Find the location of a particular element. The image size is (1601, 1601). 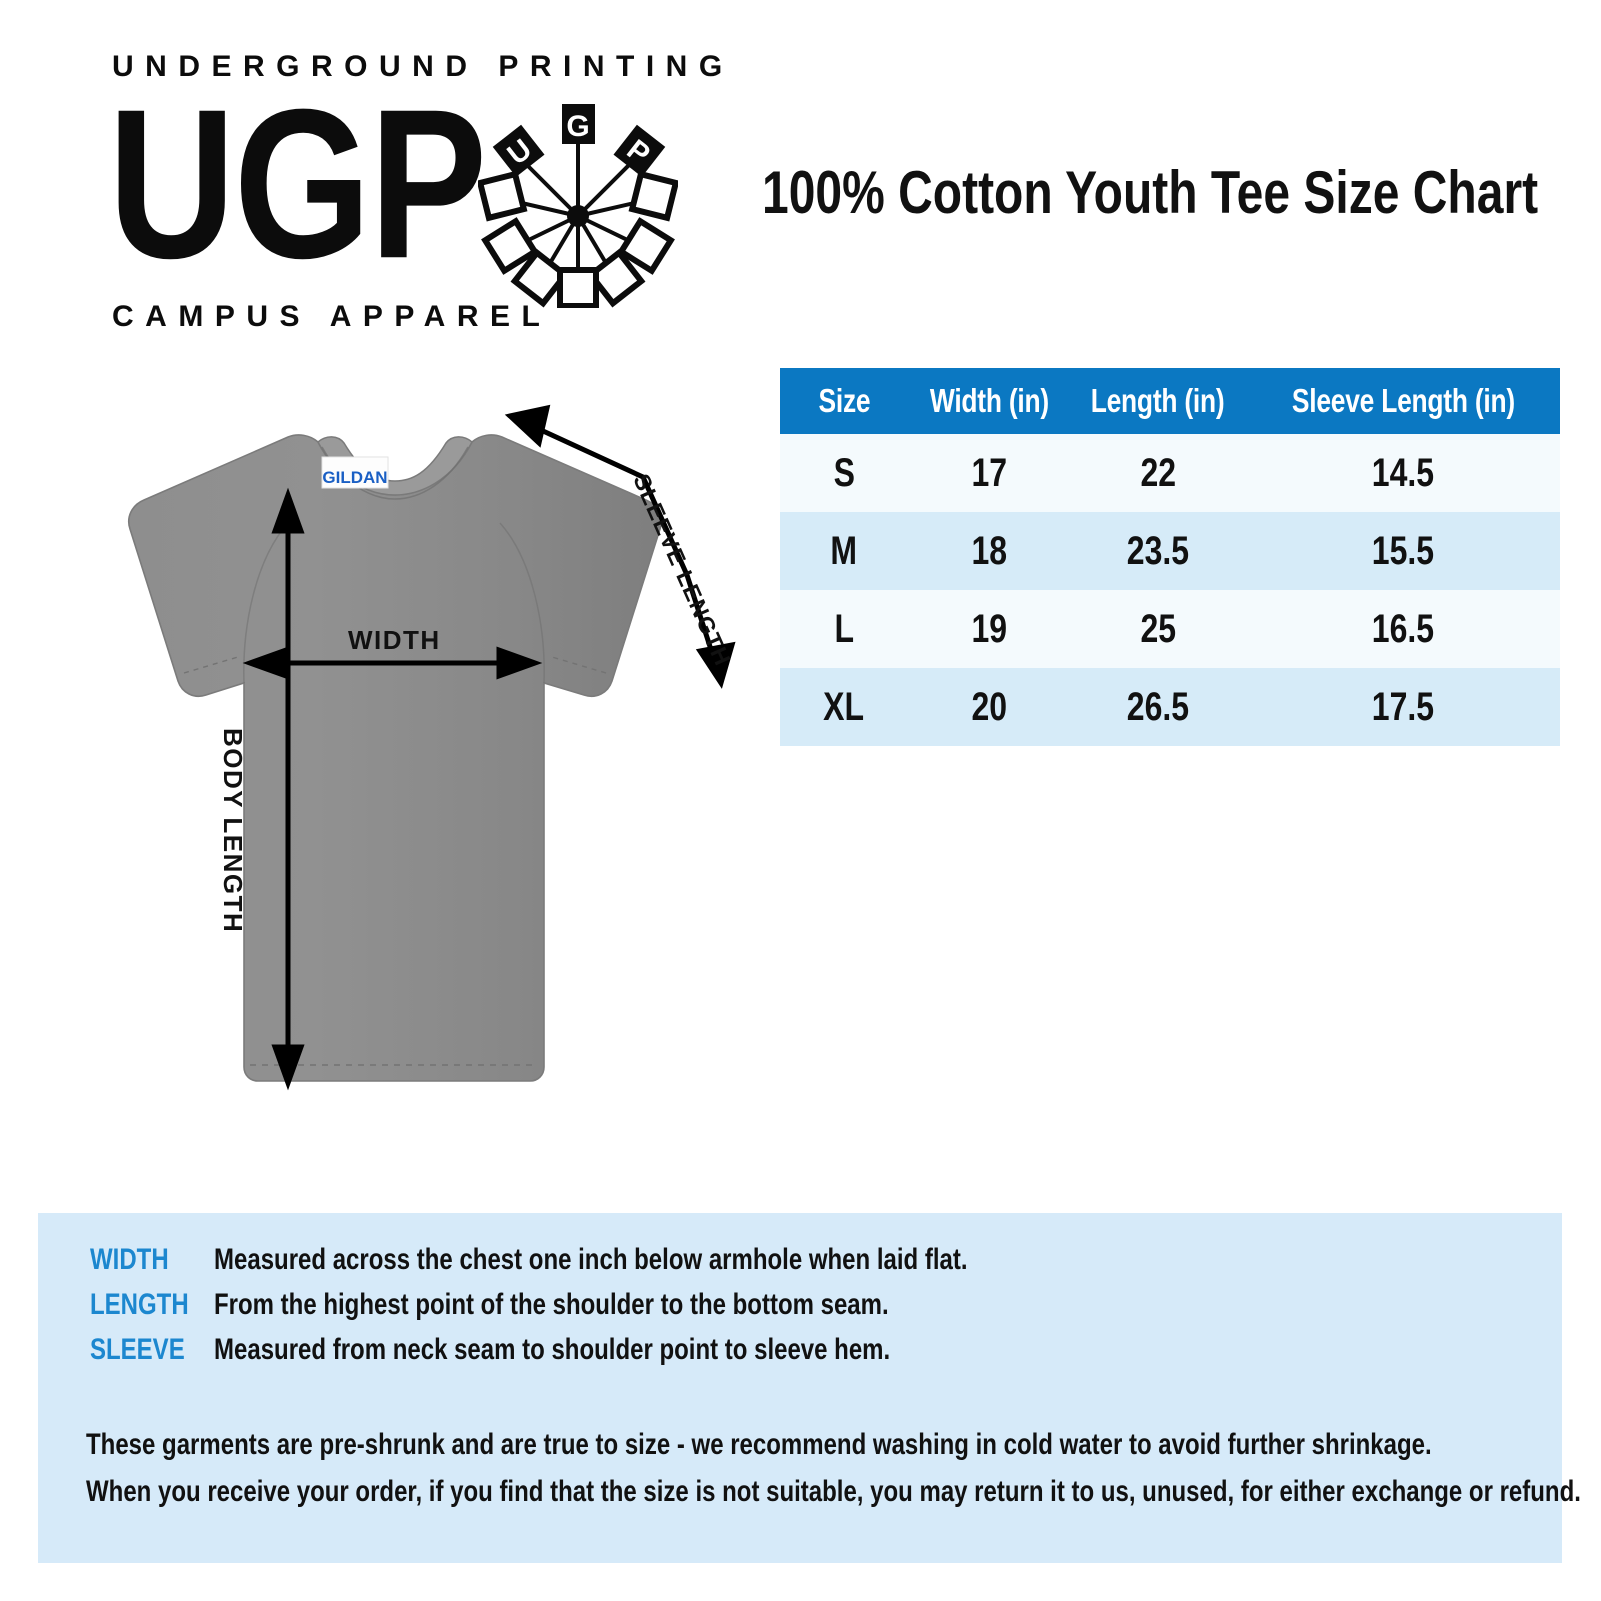

cell-size: XL is located at coordinates (844, 706).